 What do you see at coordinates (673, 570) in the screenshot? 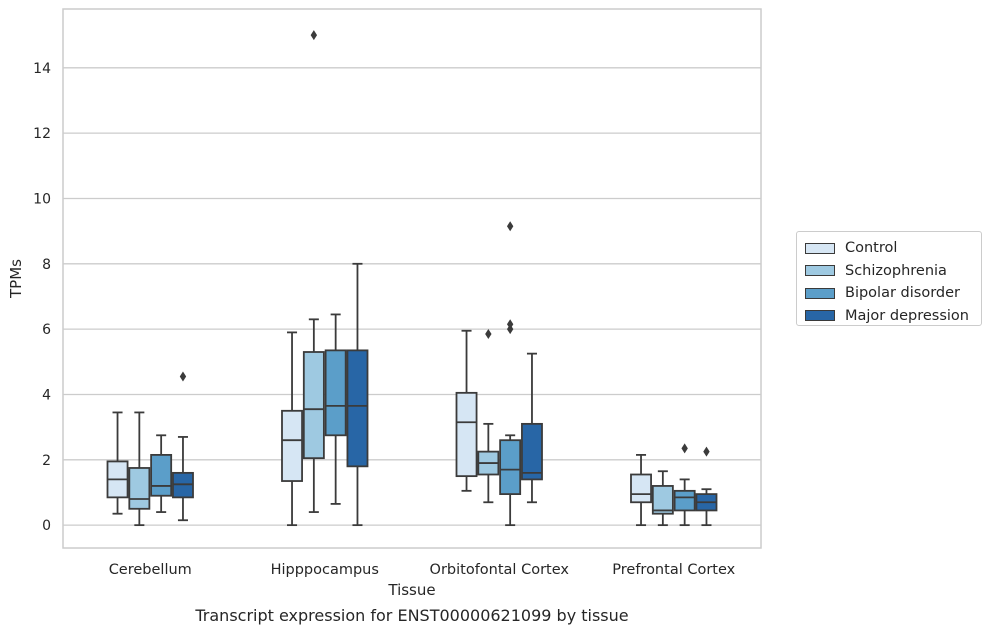
I see `x-tick-label: Prefrontal Cortex` at bounding box center [673, 570].